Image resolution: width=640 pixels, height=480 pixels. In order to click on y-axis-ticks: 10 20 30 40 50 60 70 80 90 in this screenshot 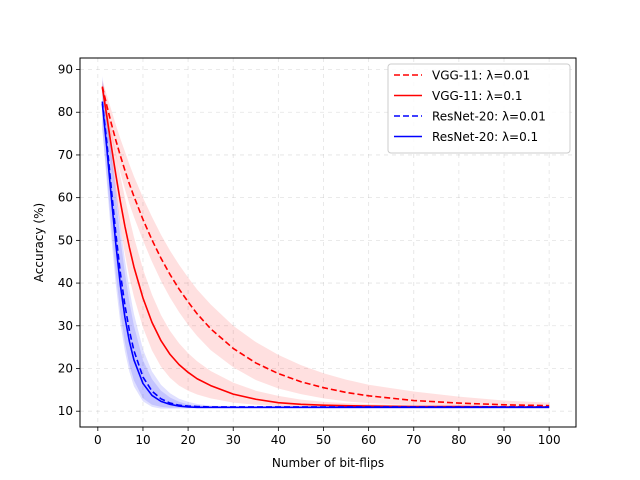, I will do `click(69, 240)`.